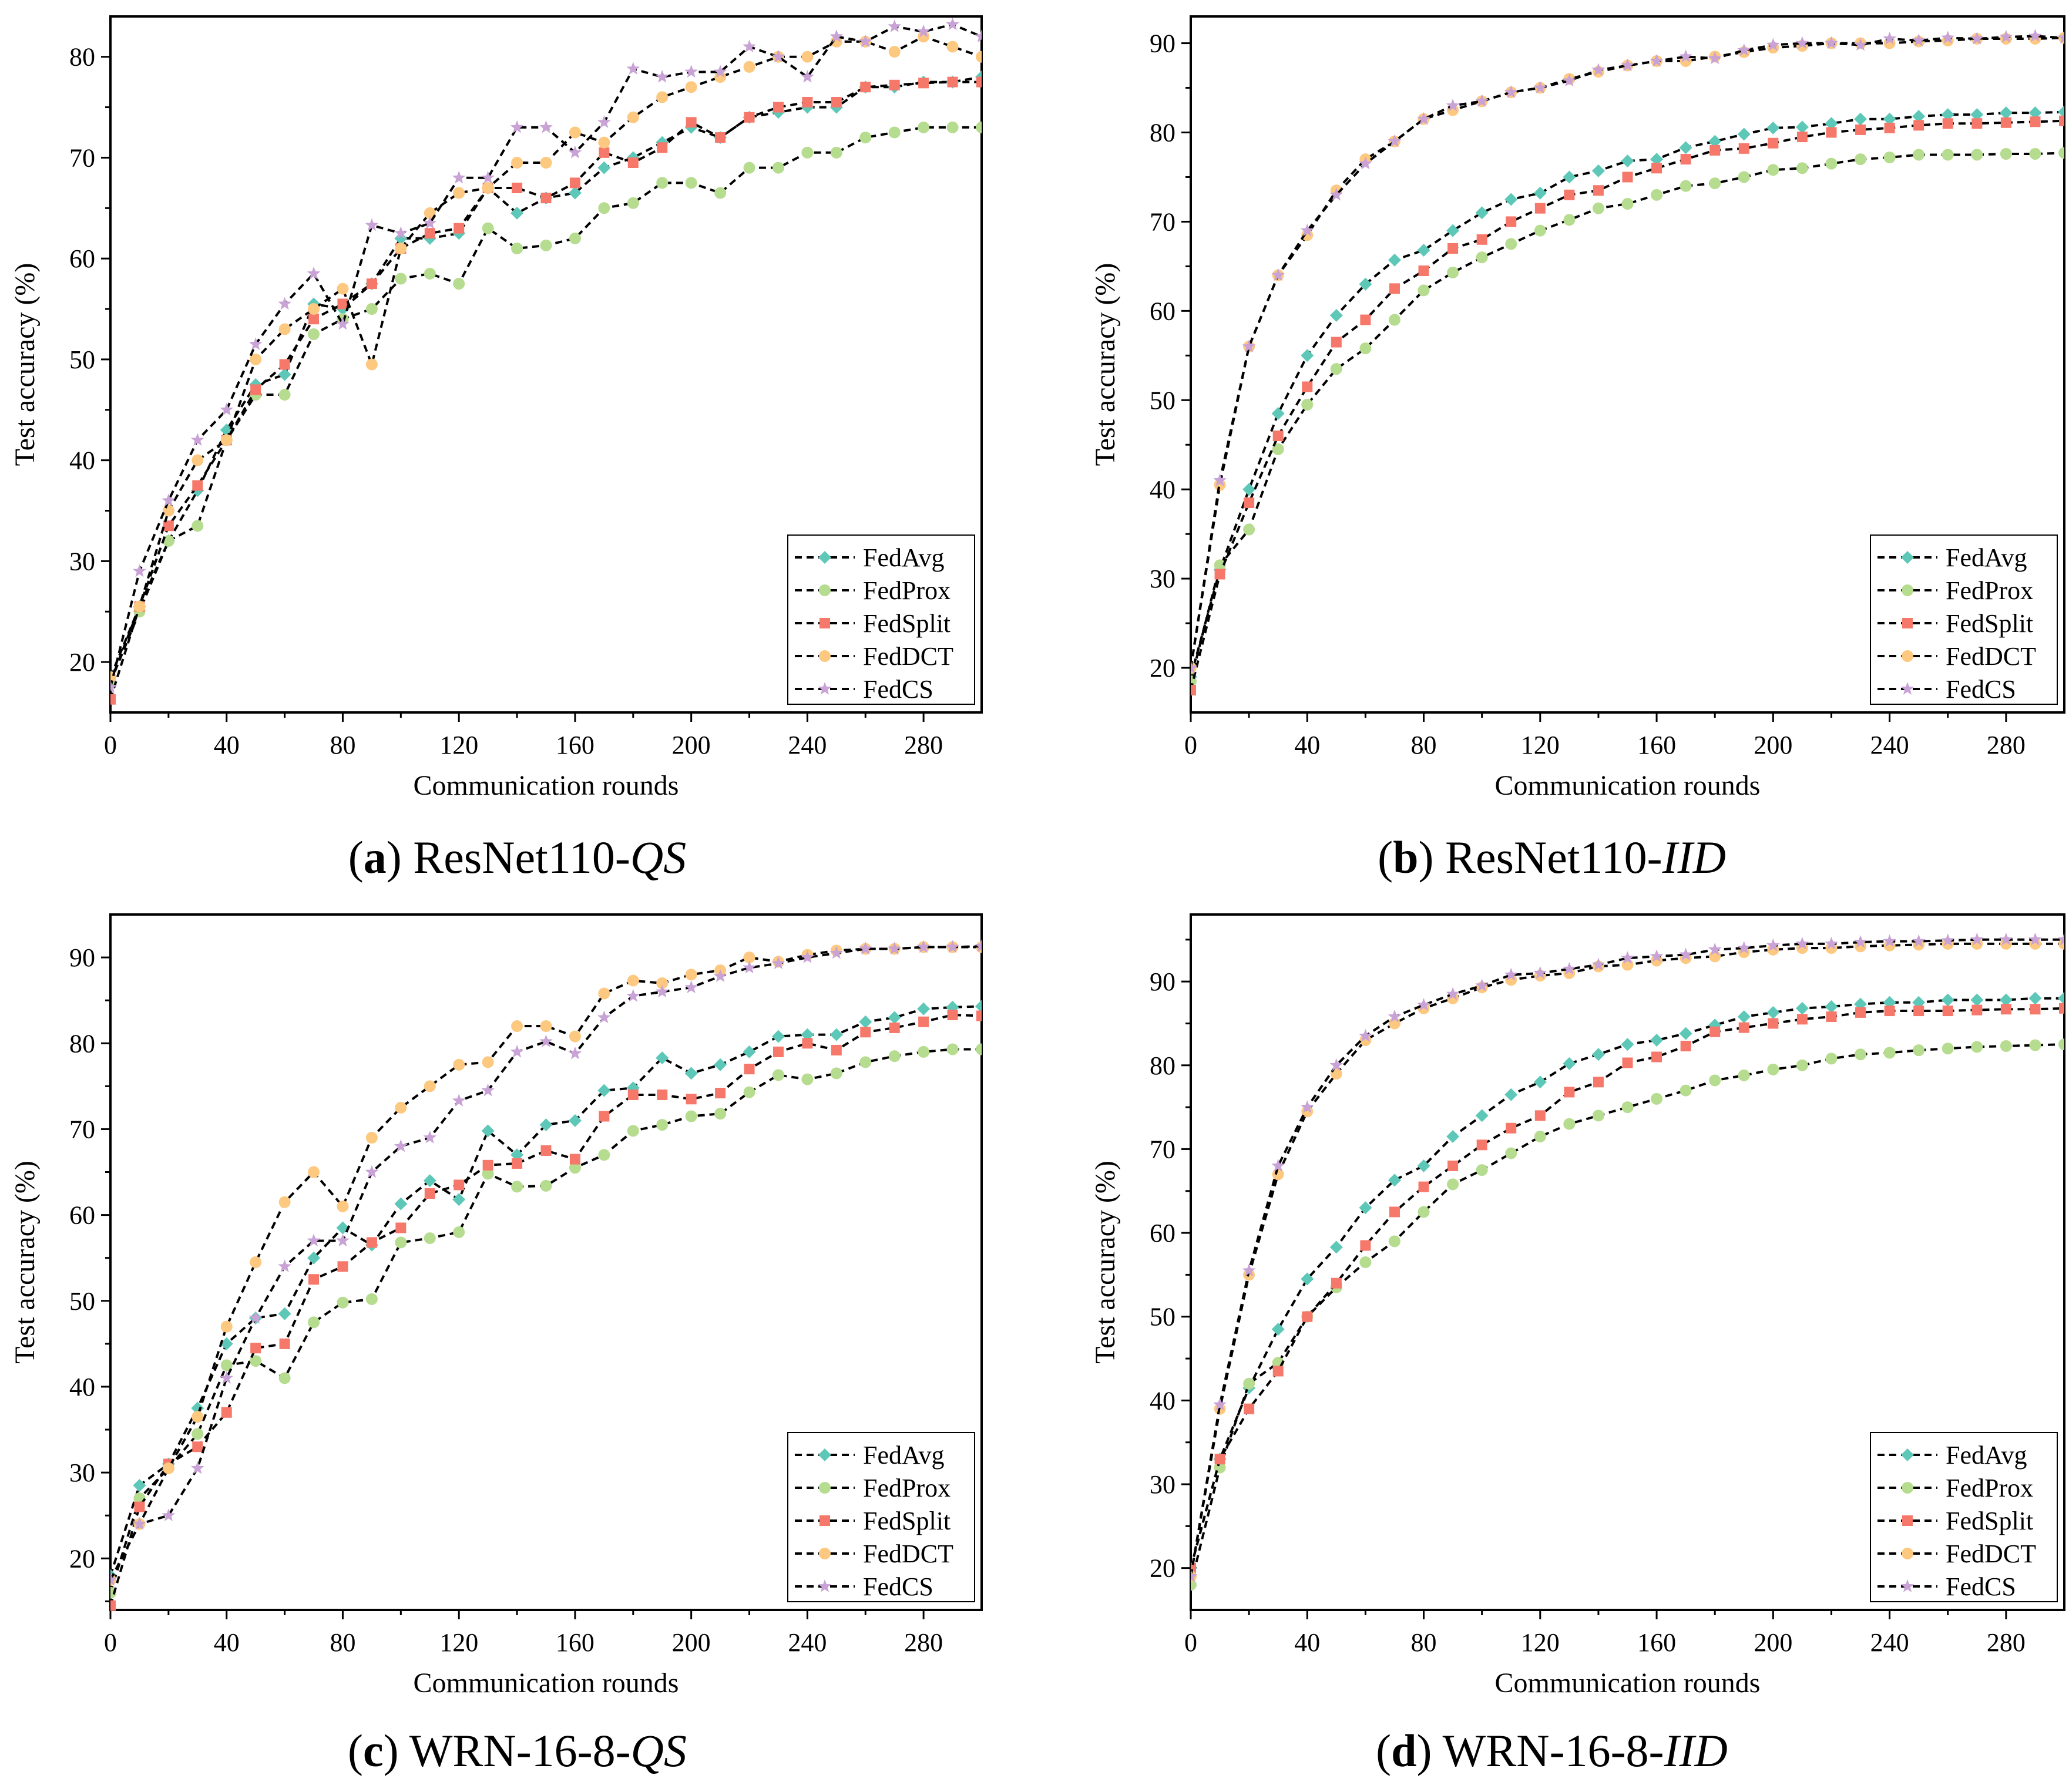  Describe the element at coordinates (1404, 1750) in the screenshot. I see `caption-tag: d` at that location.